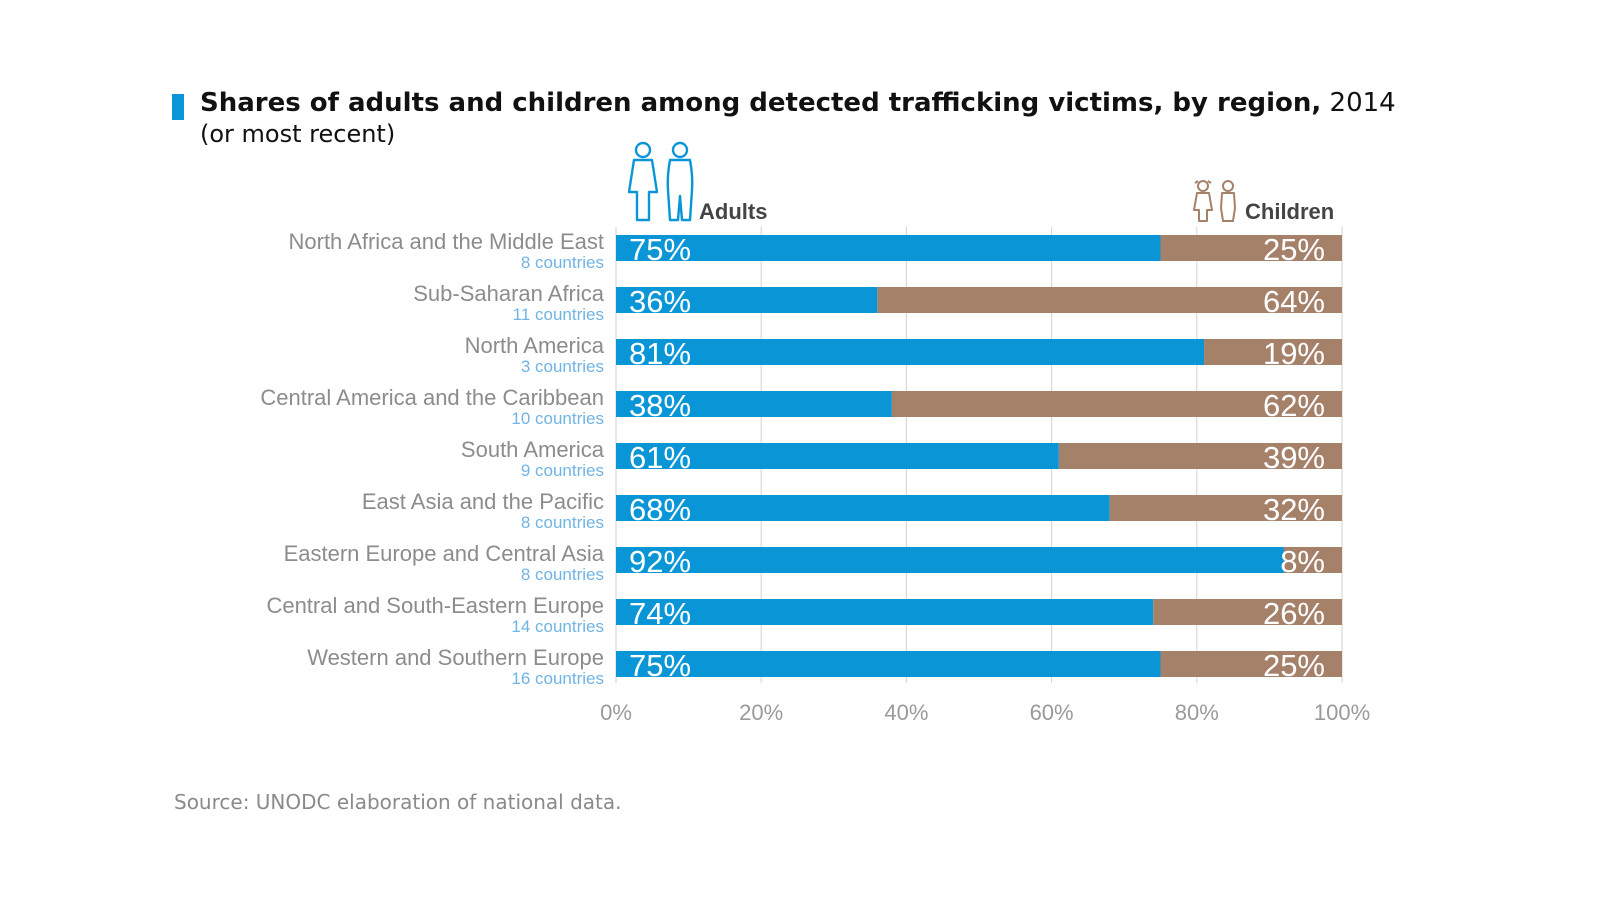 This screenshot has width=1600, height=900. I want to click on x-tick-label: 60%, so click(1052, 712).